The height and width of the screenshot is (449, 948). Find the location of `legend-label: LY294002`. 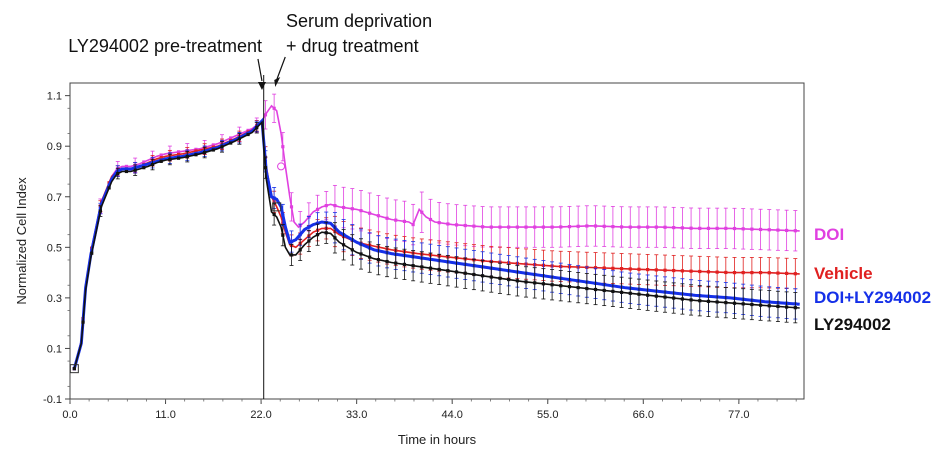

legend-label: LY294002 is located at coordinates (852, 324).